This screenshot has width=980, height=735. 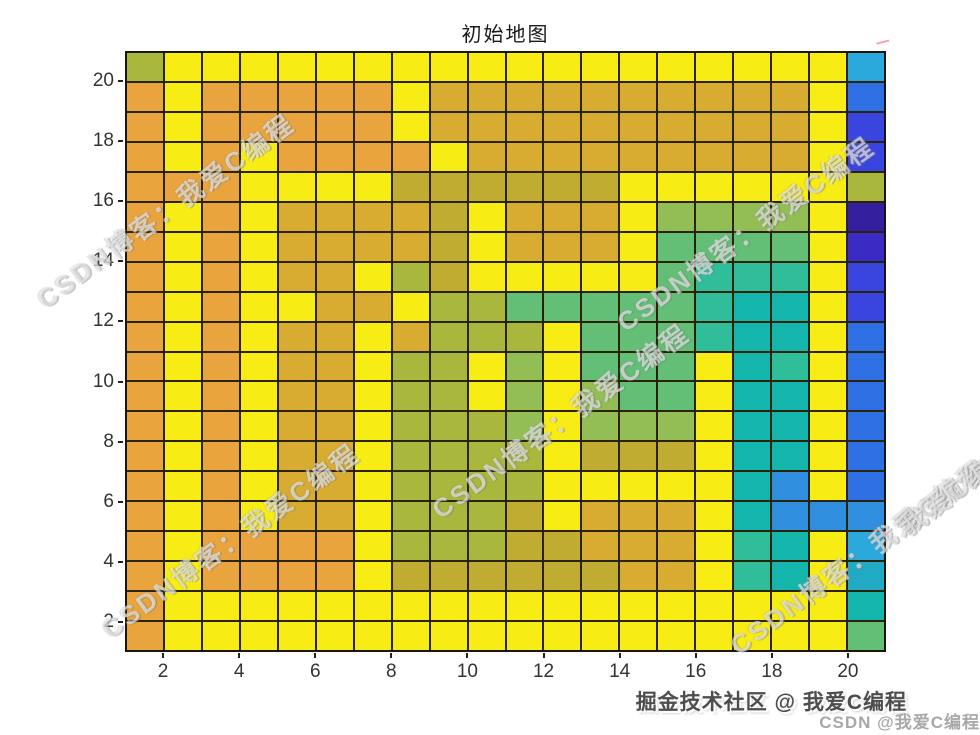 What do you see at coordinates (103, 321) in the screenshot?
I see `y-tick-label: 12` at bounding box center [103, 321].